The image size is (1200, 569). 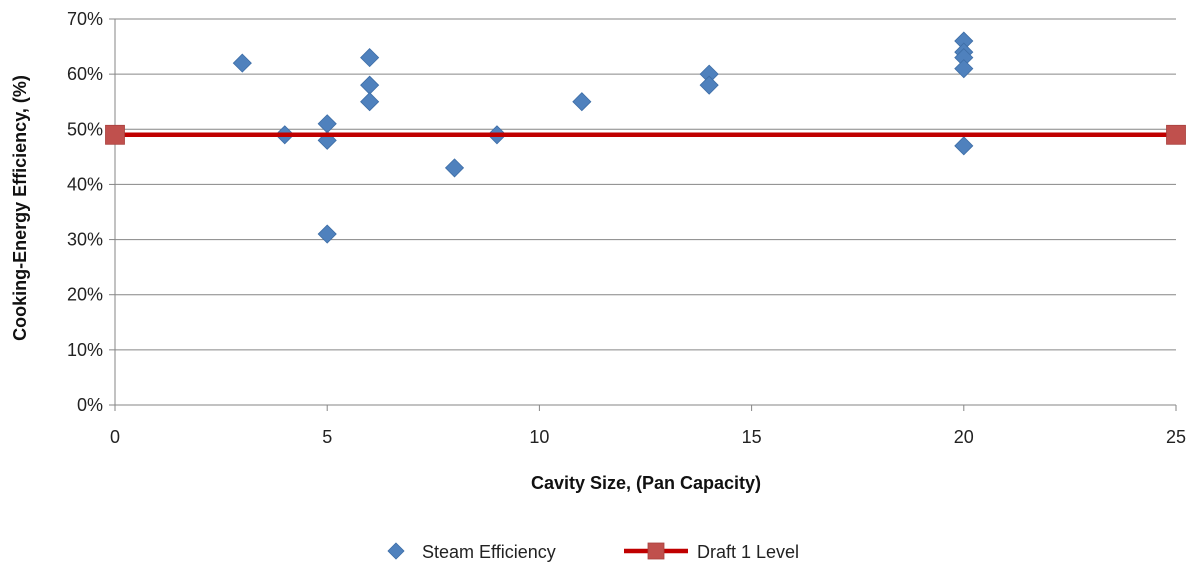 What do you see at coordinates (656, 551) in the screenshot?
I see `legend-draft-1-level-marker` at bounding box center [656, 551].